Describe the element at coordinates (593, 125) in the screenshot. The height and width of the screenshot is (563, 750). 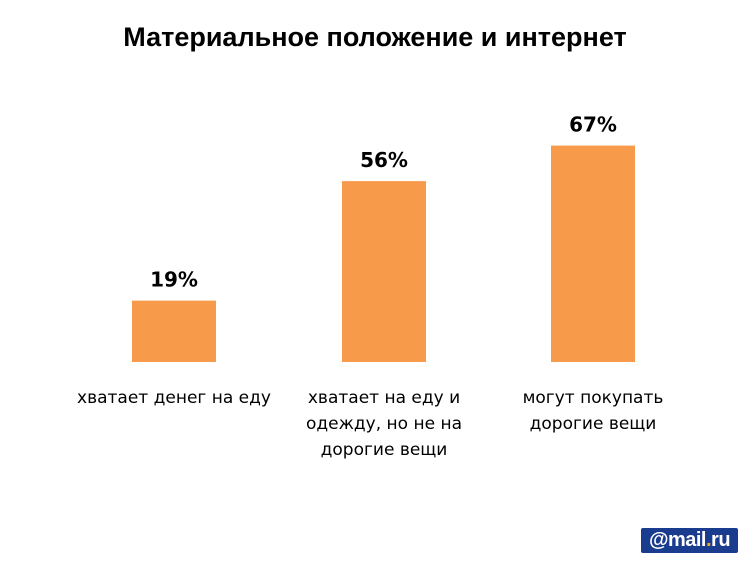
I see `data-label: 67%` at that location.